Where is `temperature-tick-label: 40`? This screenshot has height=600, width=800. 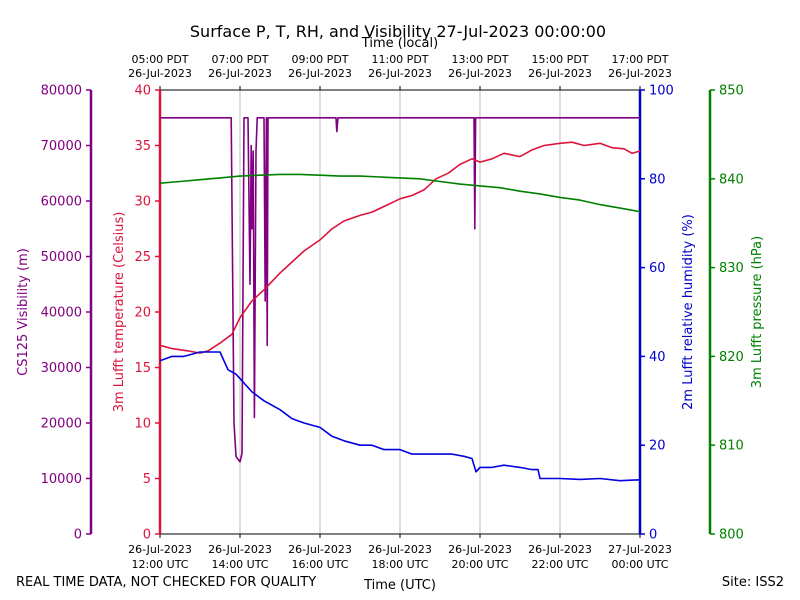
temperature-tick-label: 40 is located at coordinates (142, 91).